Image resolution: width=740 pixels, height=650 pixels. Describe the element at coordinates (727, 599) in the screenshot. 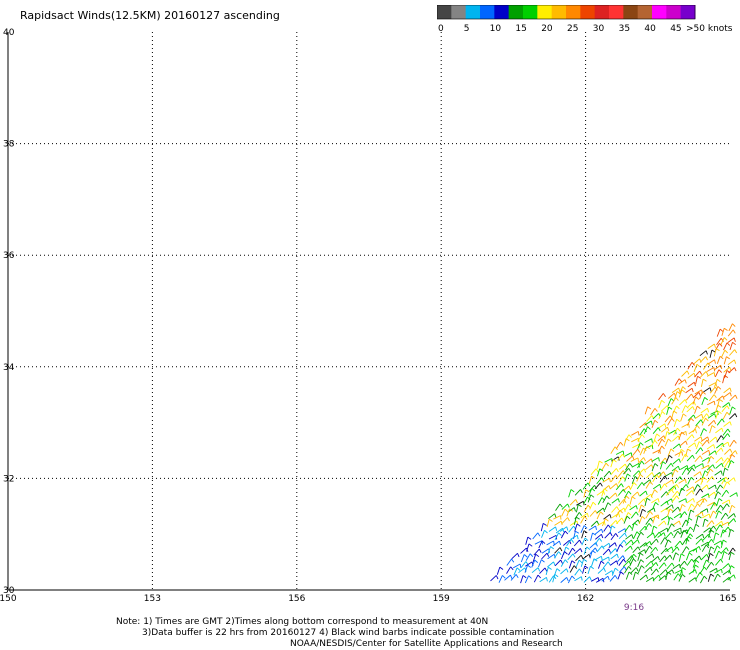

I see `longitude-tick-label: 165` at that location.